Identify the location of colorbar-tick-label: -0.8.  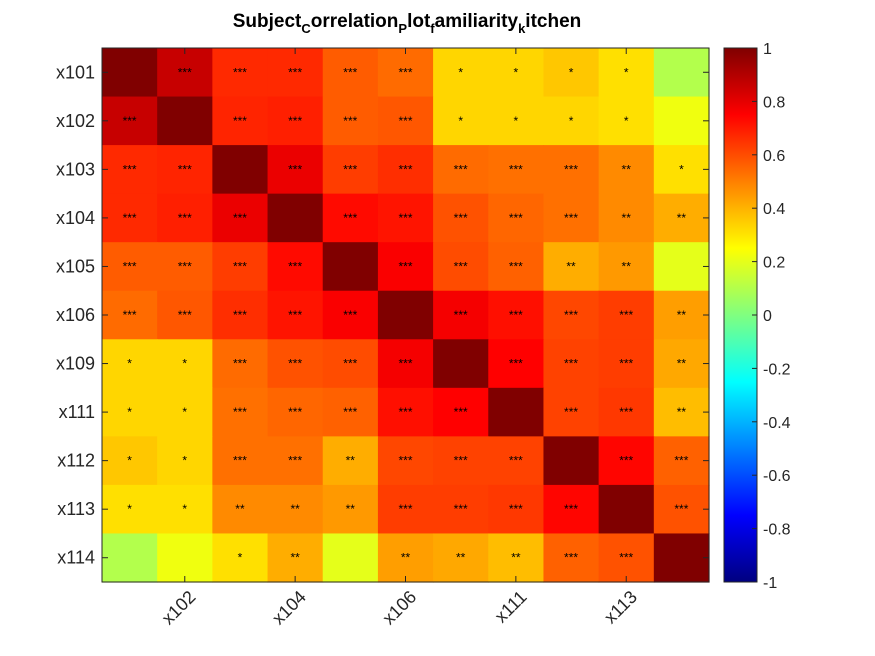
(777, 530).